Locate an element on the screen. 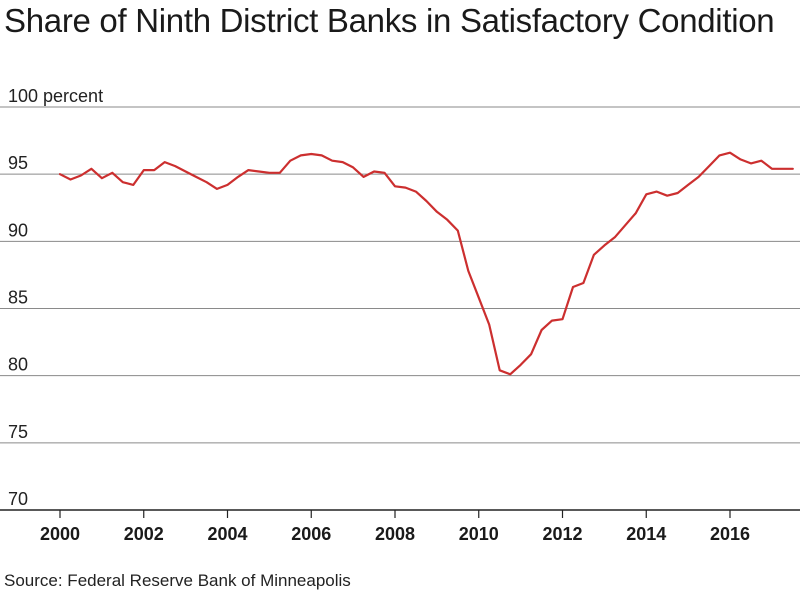  y-axis-labels: 70 75 80 85 90 95 100 percent is located at coordinates (55, 297).